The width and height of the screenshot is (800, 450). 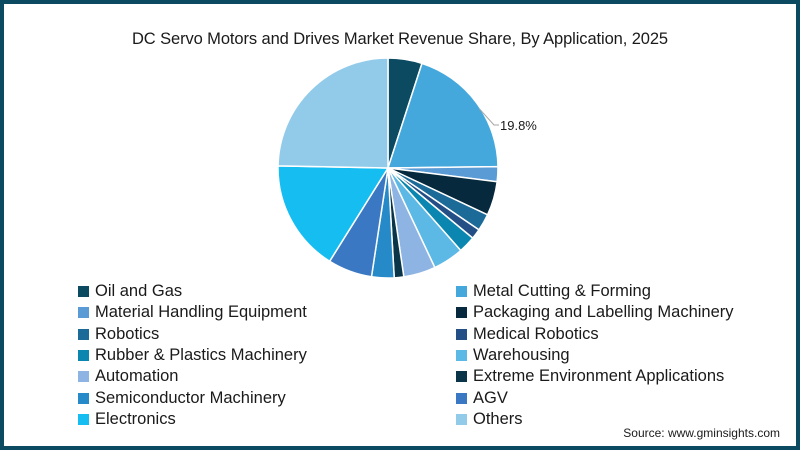 I want to click on legend-label: Warehousing, so click(x=521, y=354).